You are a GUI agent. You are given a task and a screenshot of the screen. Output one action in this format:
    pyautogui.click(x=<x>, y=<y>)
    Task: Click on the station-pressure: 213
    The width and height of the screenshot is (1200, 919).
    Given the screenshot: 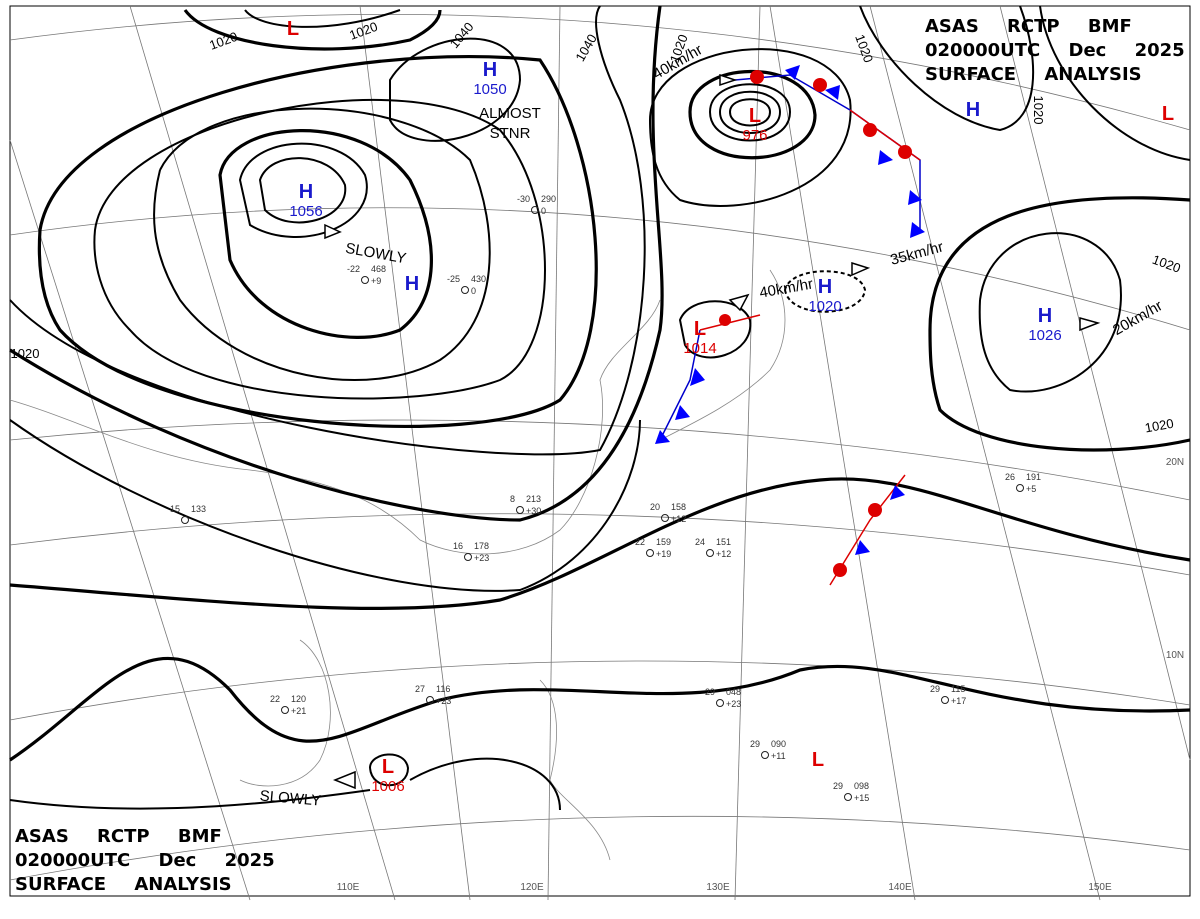 What is the action you would take?
    pyautogui.click(x=533, y=499)
    